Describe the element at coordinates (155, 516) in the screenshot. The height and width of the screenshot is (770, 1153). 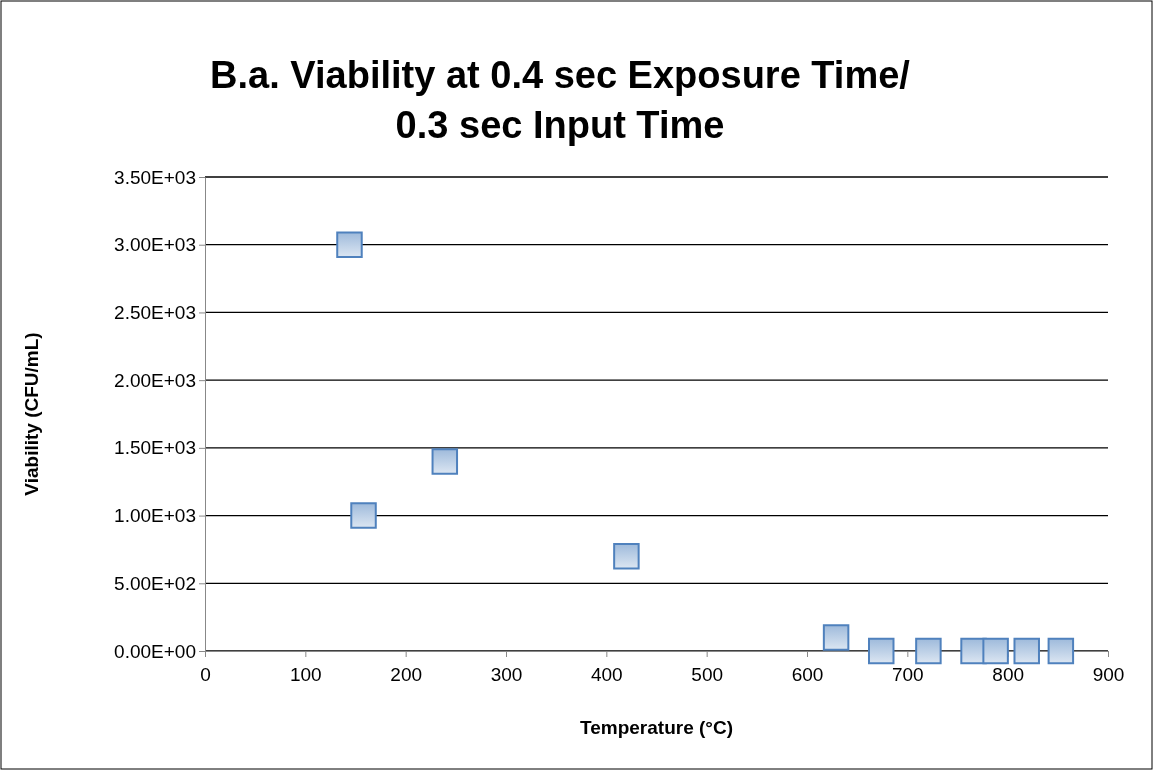
I see `y-tick-label: 1.00E+03` at that location.